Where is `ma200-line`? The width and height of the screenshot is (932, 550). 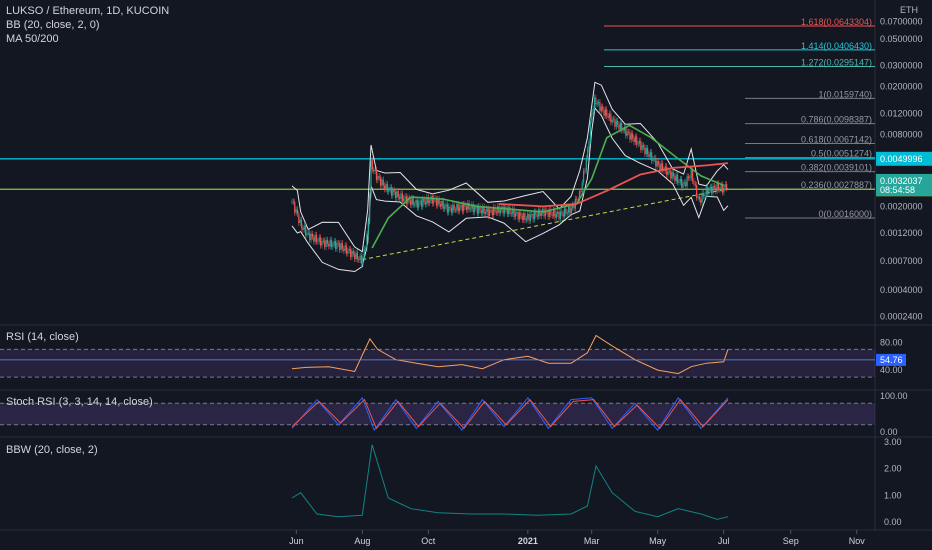 ma200-line is located at coordinates (613, 185).